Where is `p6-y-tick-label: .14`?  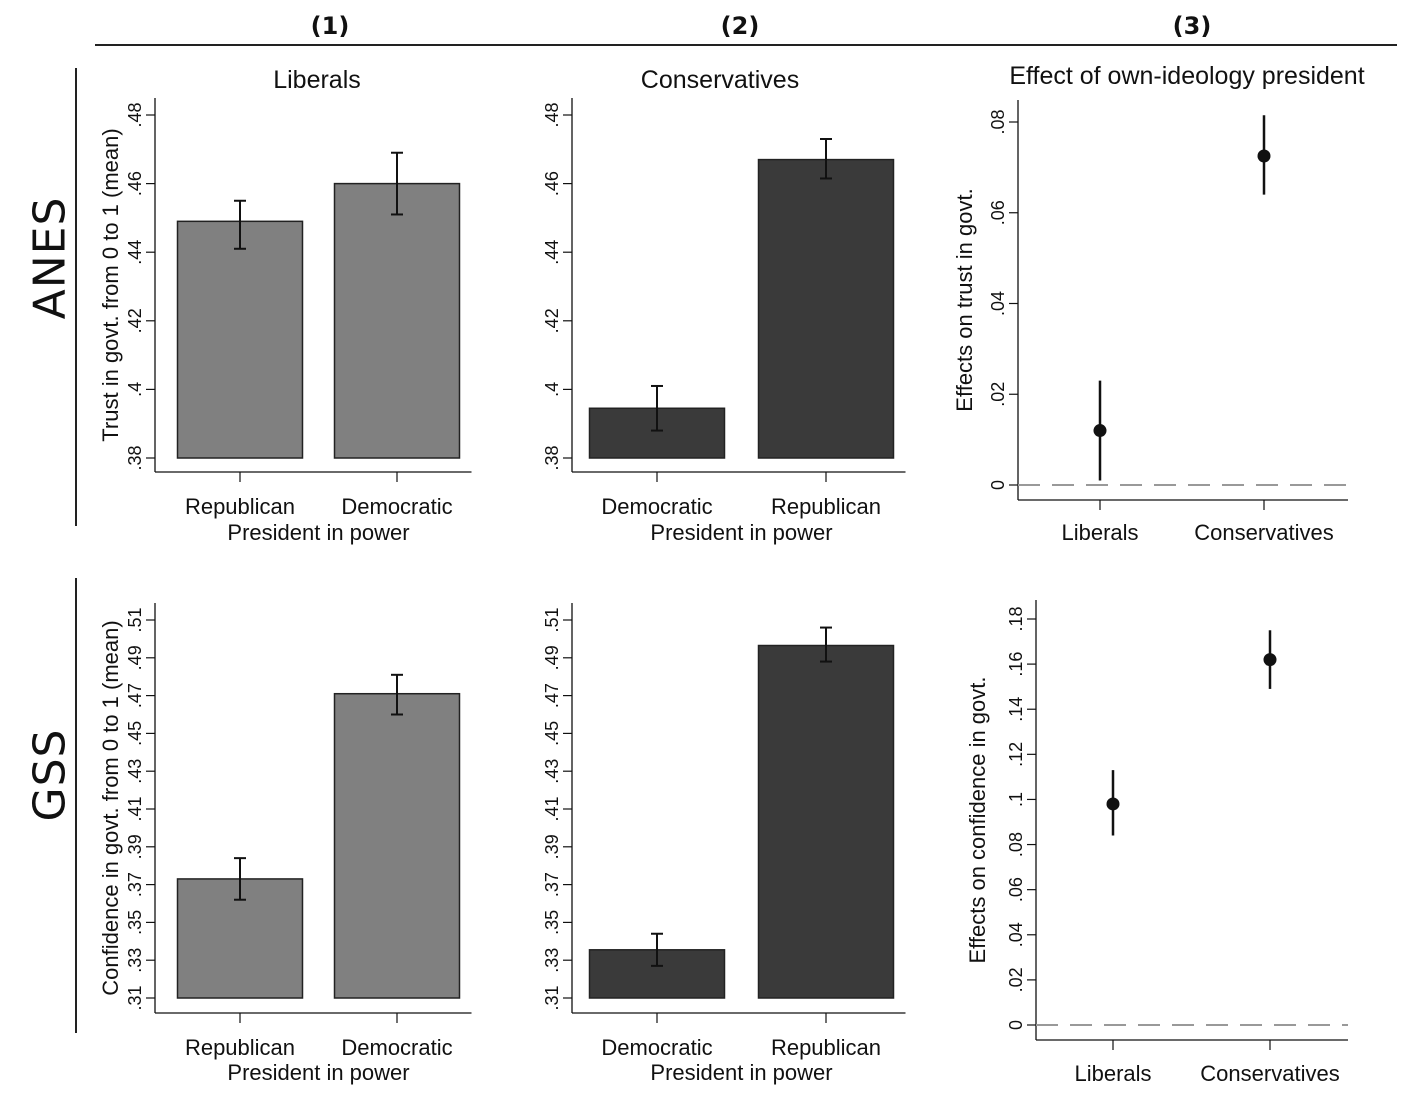
p6-y-tick-label: .14 is located at coordinates (1016, 709).